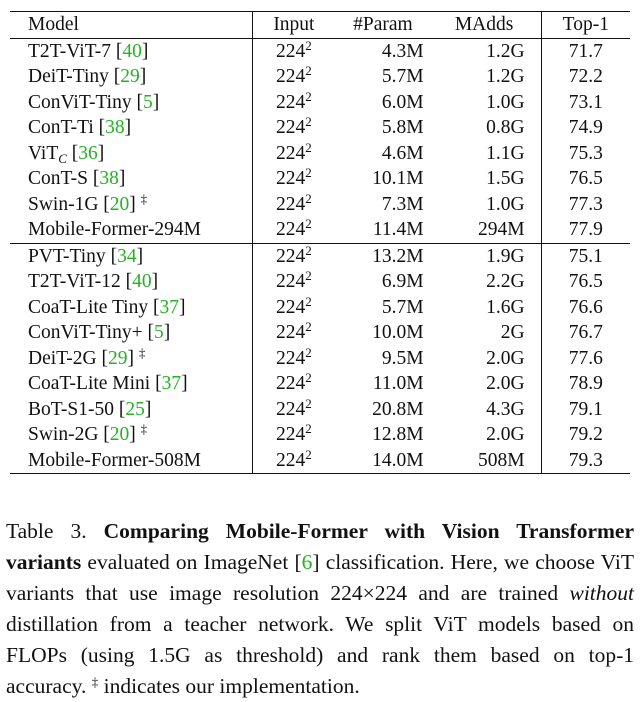 The width and height of the screenshot is (640, 702). Describe the element at coordinates (585, 358) in the screenshot. I see `top1-cell: 77.6` at that location.